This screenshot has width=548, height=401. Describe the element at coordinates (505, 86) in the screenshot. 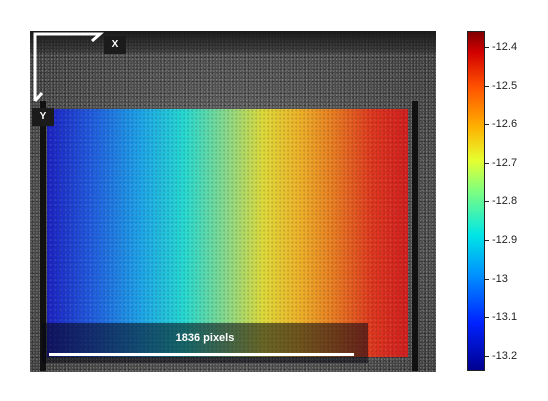

I see `colorbar-tick-label: -12.5` at that location.